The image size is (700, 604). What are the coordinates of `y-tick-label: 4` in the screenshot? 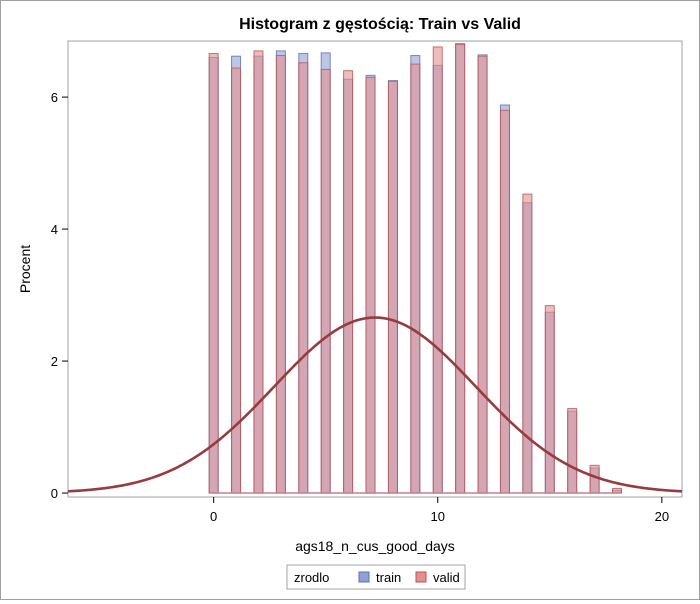 It's located at (54, 229).